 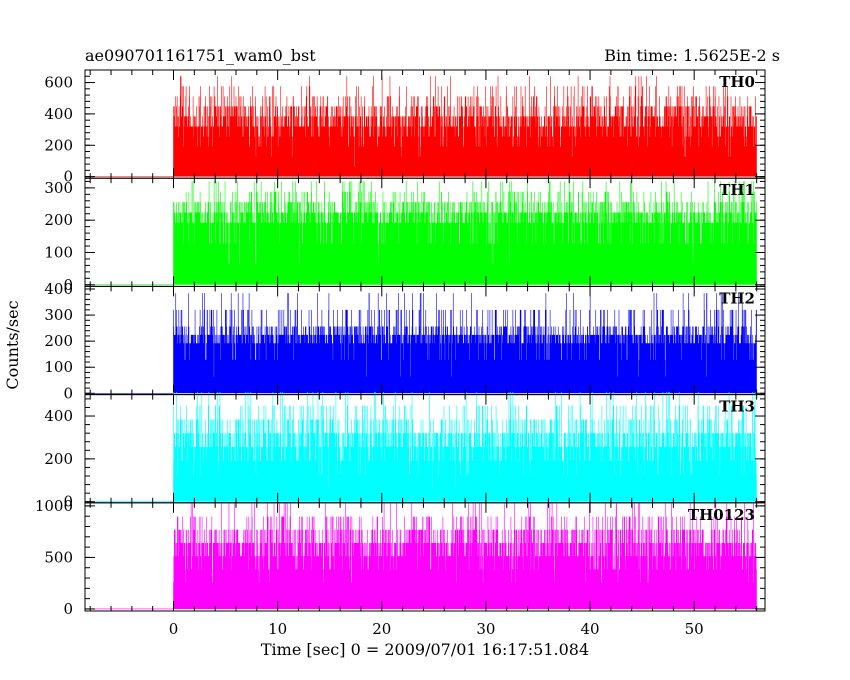 What do you see at coordinates (423, 126) in the screenshot?
I see `series-th0-line` at bounding box center [423, 126].